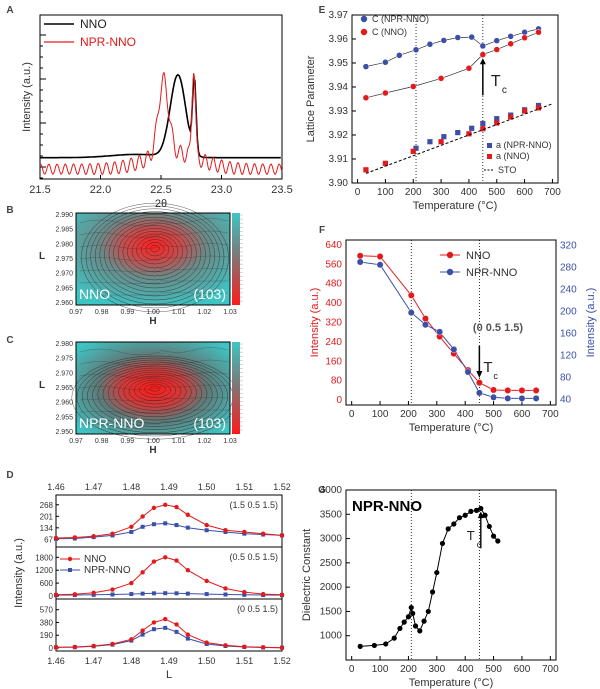 Image resolution: width=600 pixels, height=689 pixels. I want to click on panel-d-legend-npr-nno: NPR-NNO, so click(107, 570).